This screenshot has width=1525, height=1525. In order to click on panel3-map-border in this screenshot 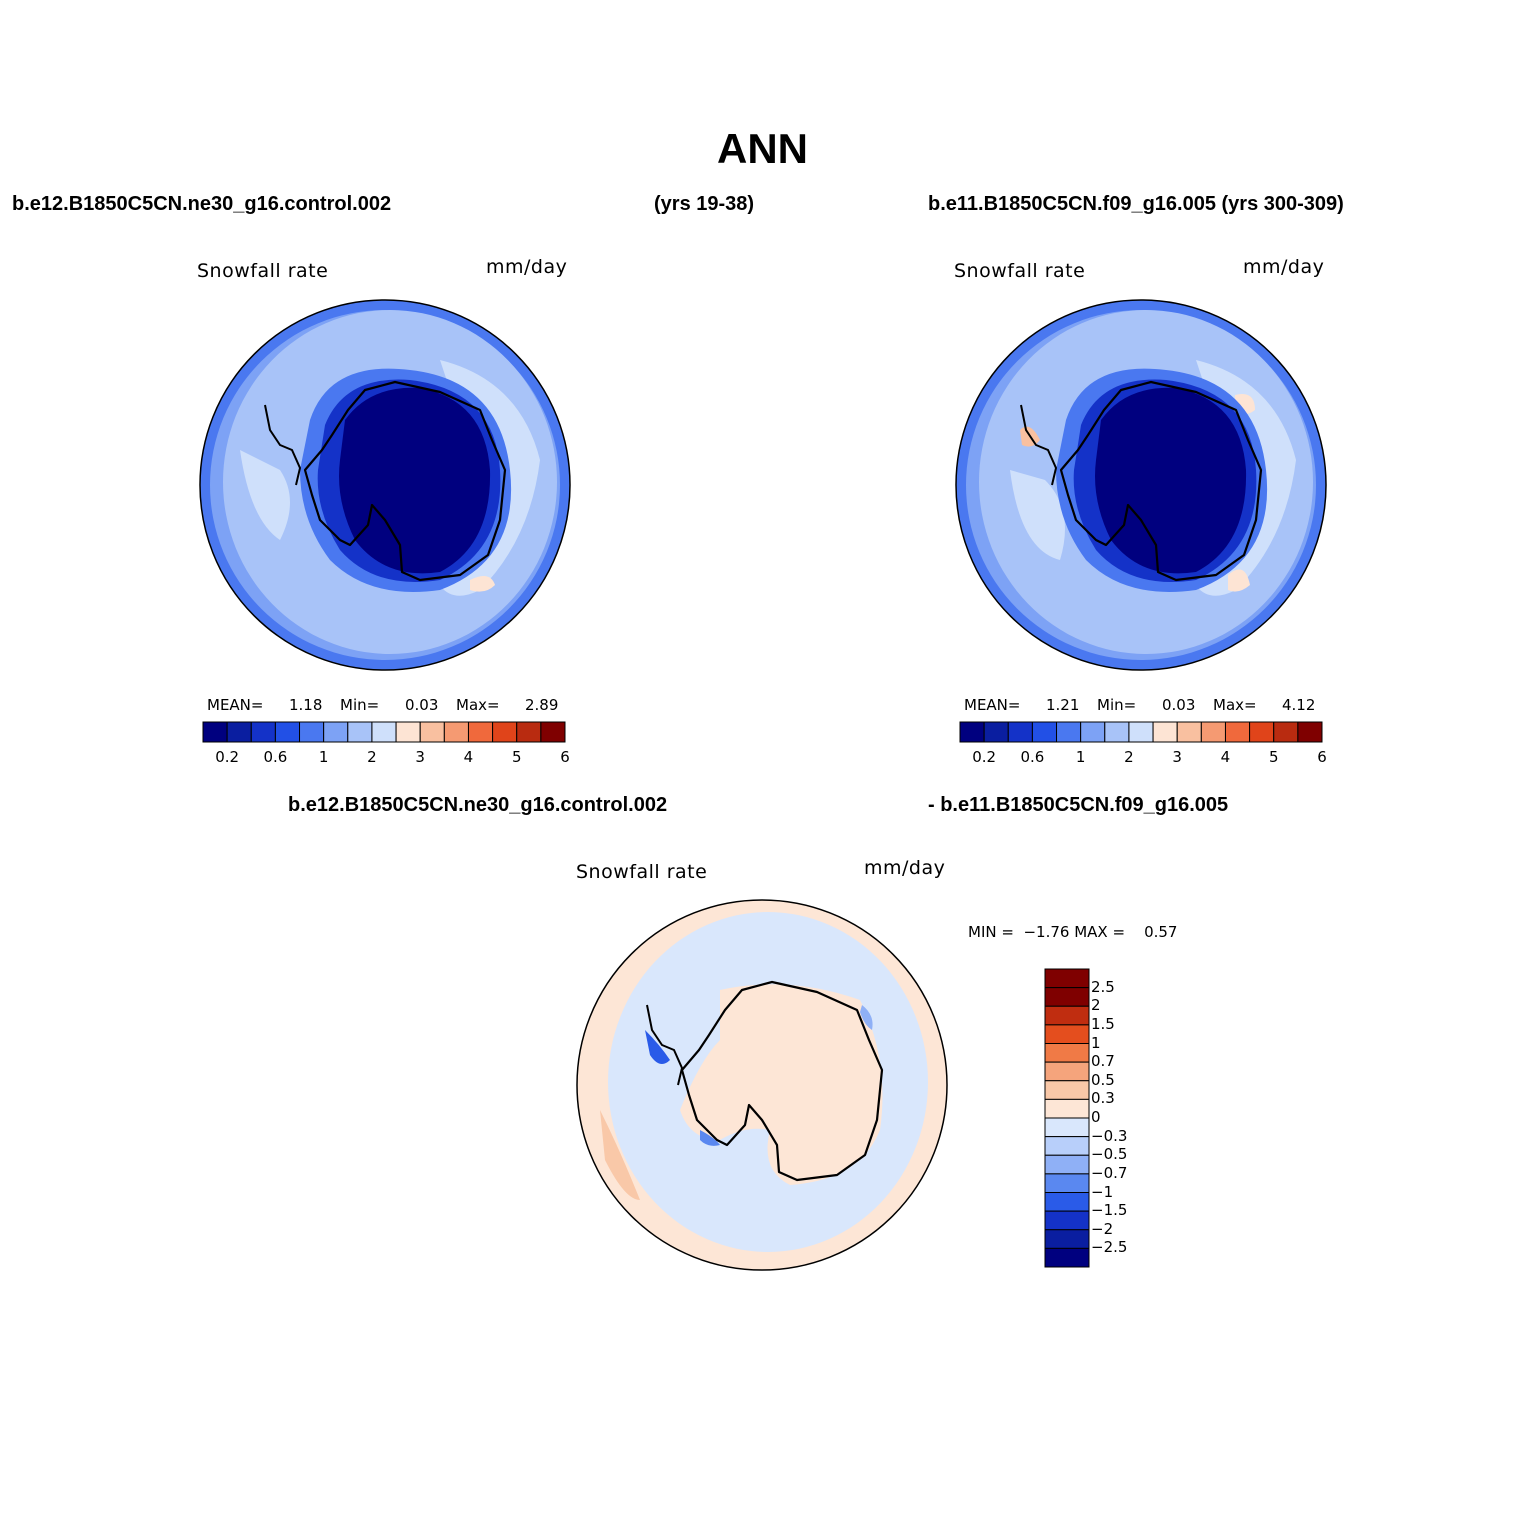, I will do `click(762, 1085)`.